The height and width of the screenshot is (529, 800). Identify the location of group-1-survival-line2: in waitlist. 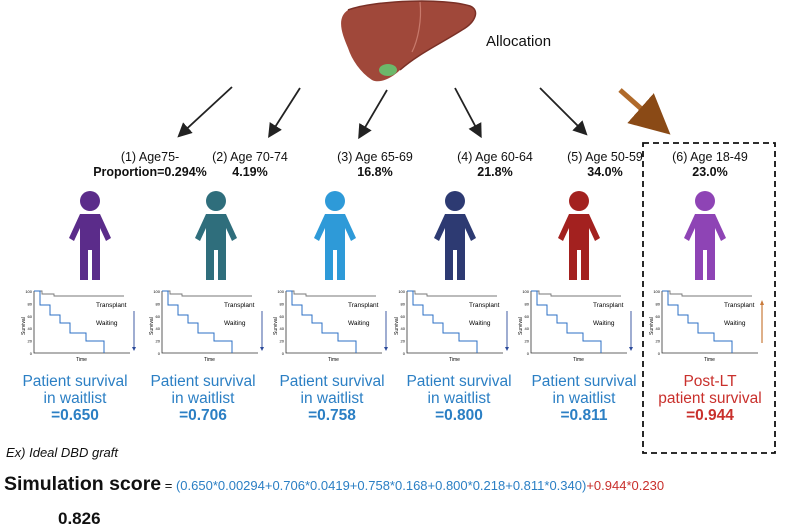
(75, 398).